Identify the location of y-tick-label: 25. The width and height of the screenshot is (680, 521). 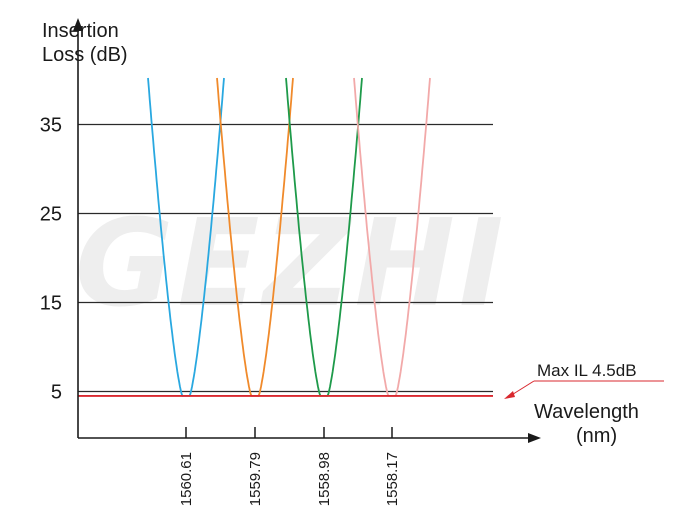
(51, 215).